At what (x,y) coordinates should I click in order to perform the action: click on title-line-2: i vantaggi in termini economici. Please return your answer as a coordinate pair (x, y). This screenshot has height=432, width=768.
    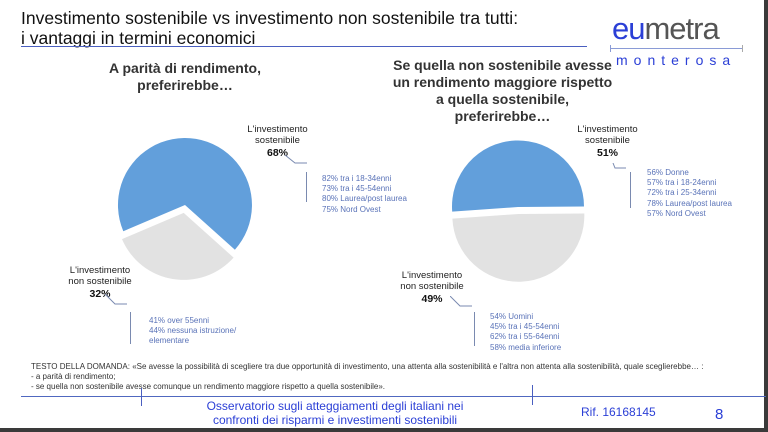
    Looking at the image, I should click on (138, 38).